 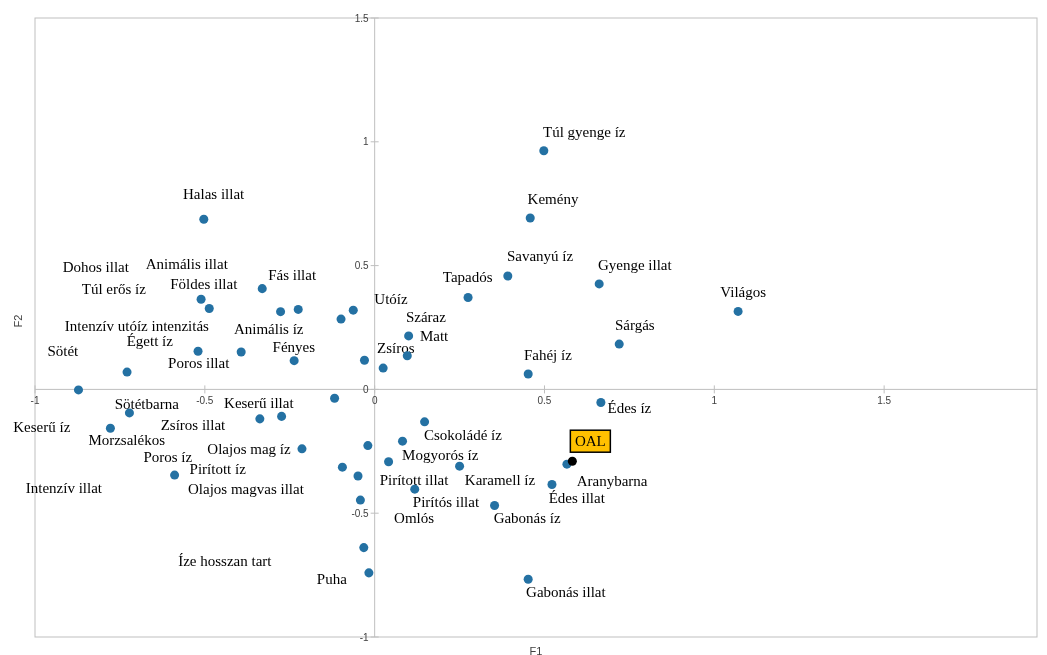 I want to click on annotation: Dohos illat, so click(x=96, y=267).